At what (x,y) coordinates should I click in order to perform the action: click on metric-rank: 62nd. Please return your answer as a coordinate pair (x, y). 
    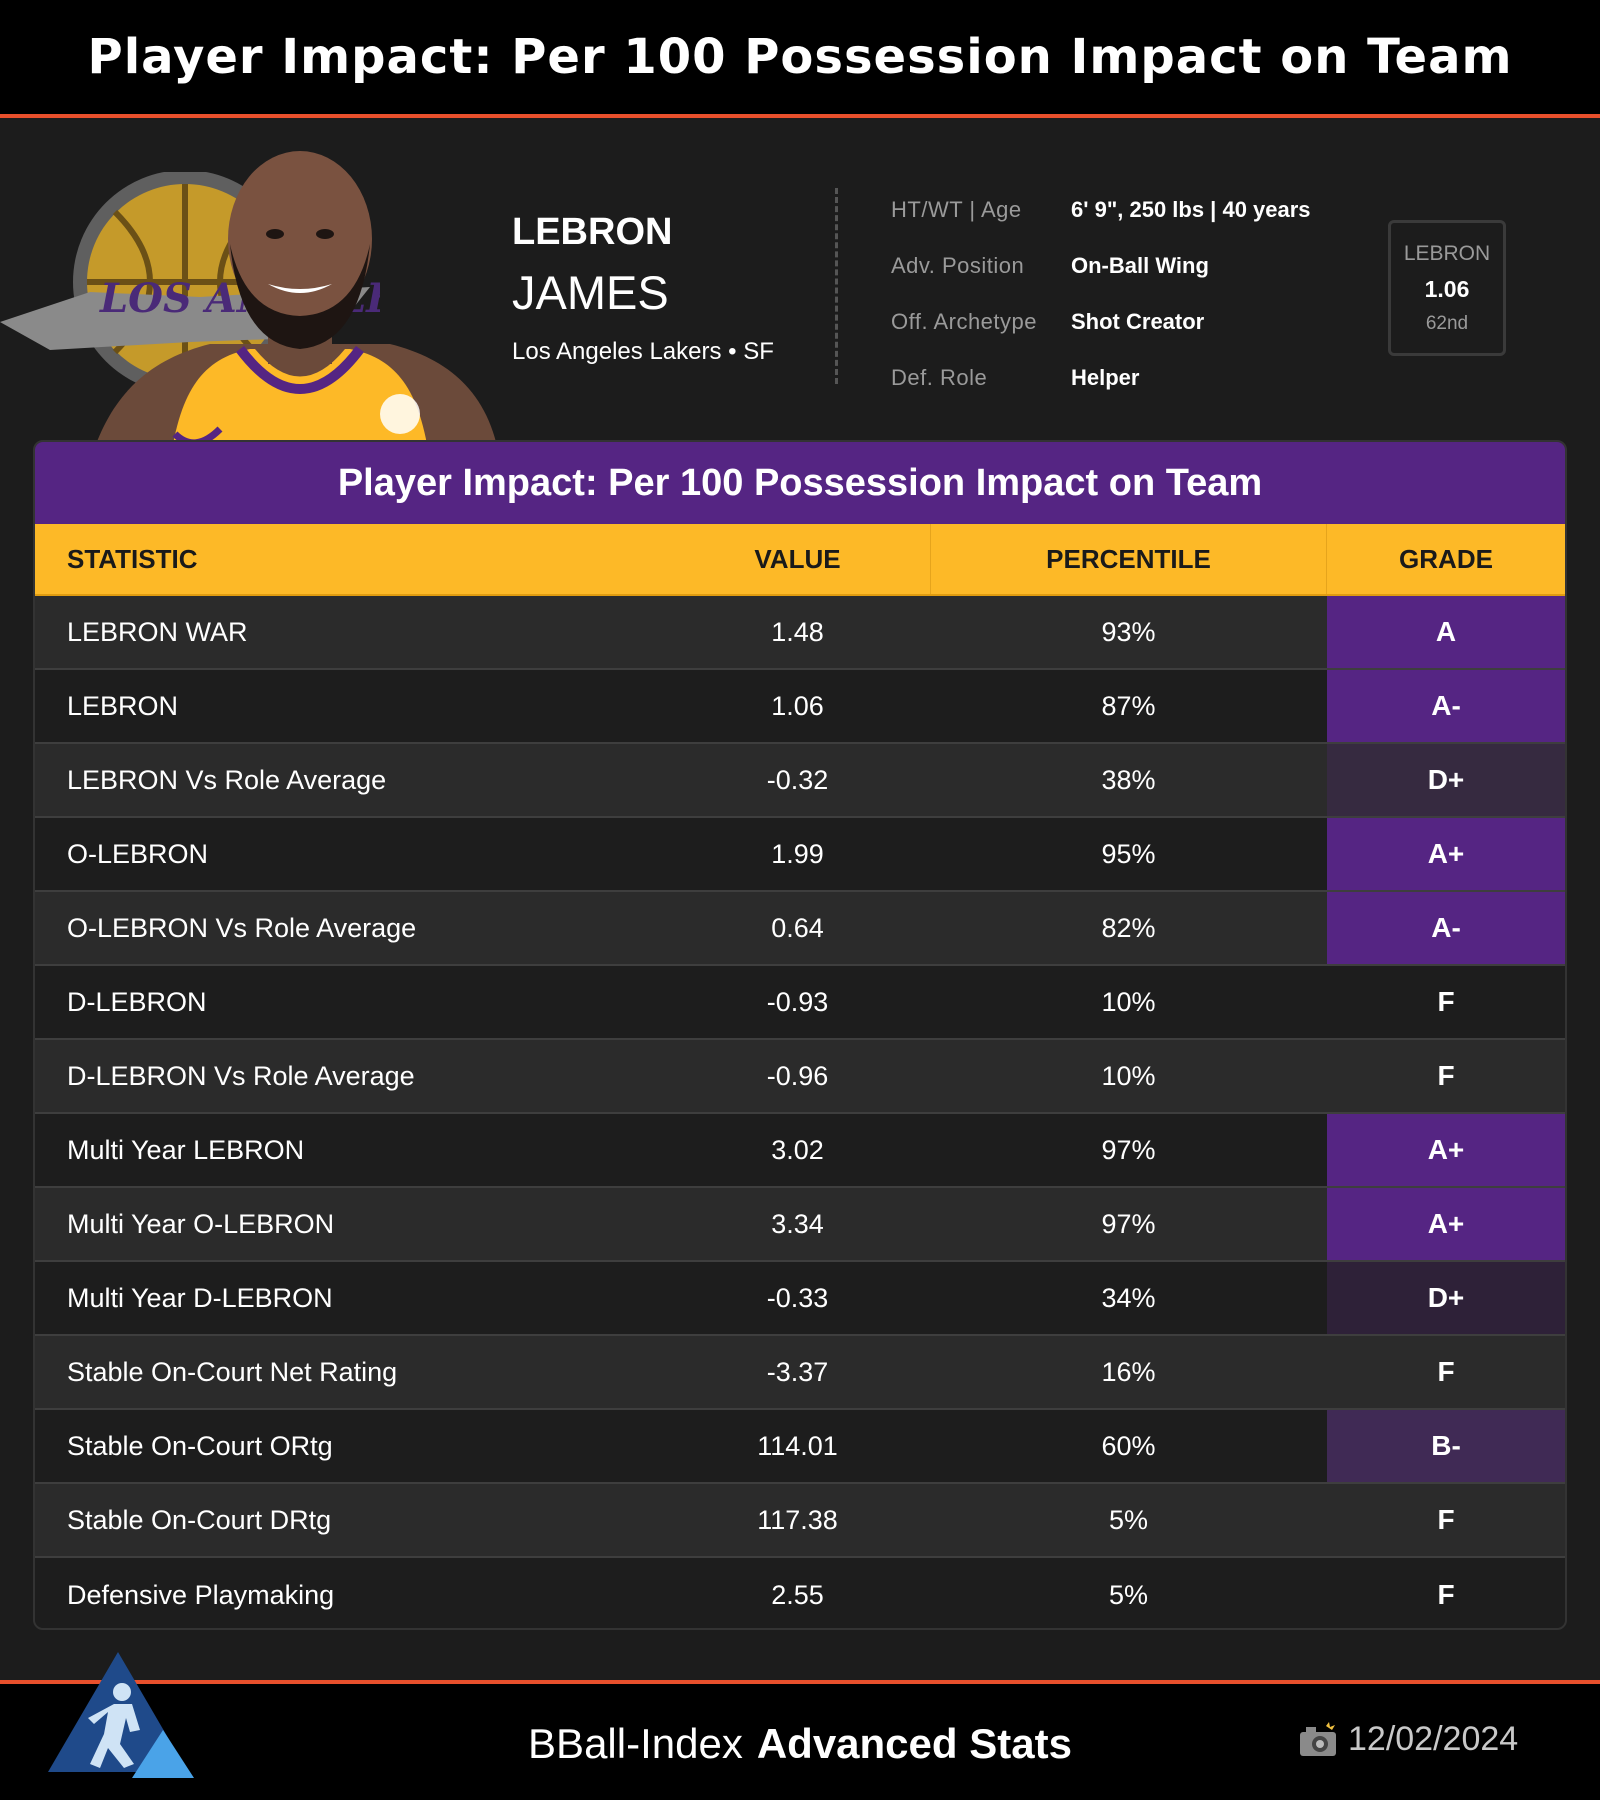
    Looking at the image, I should click on (1447, 323).